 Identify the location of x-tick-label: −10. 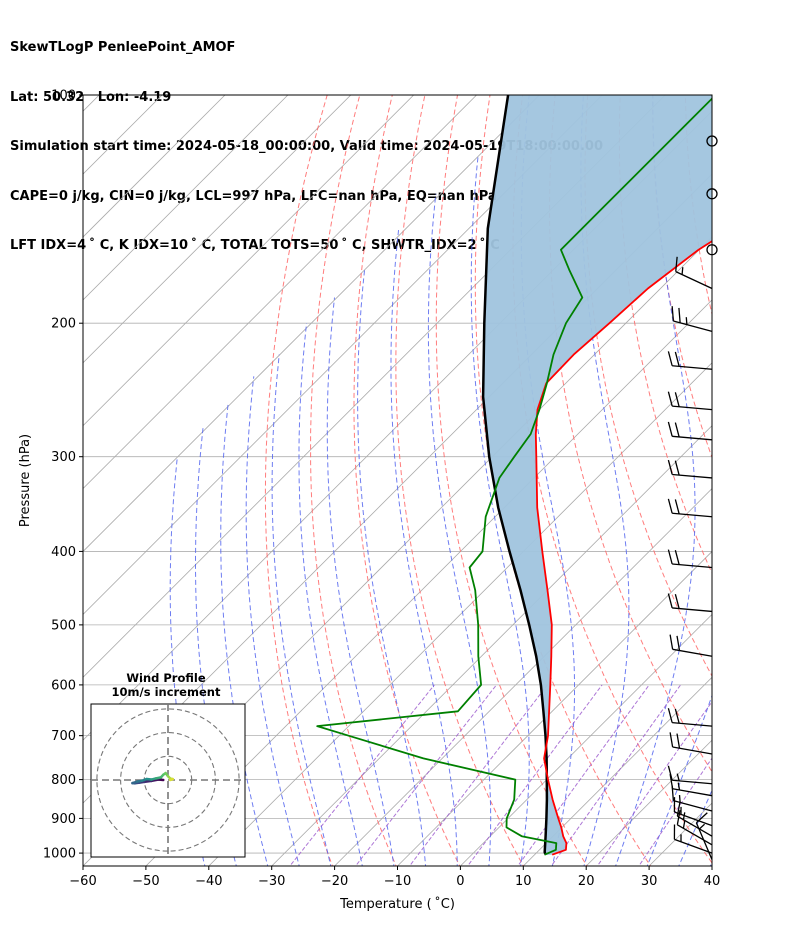
(397, 881).